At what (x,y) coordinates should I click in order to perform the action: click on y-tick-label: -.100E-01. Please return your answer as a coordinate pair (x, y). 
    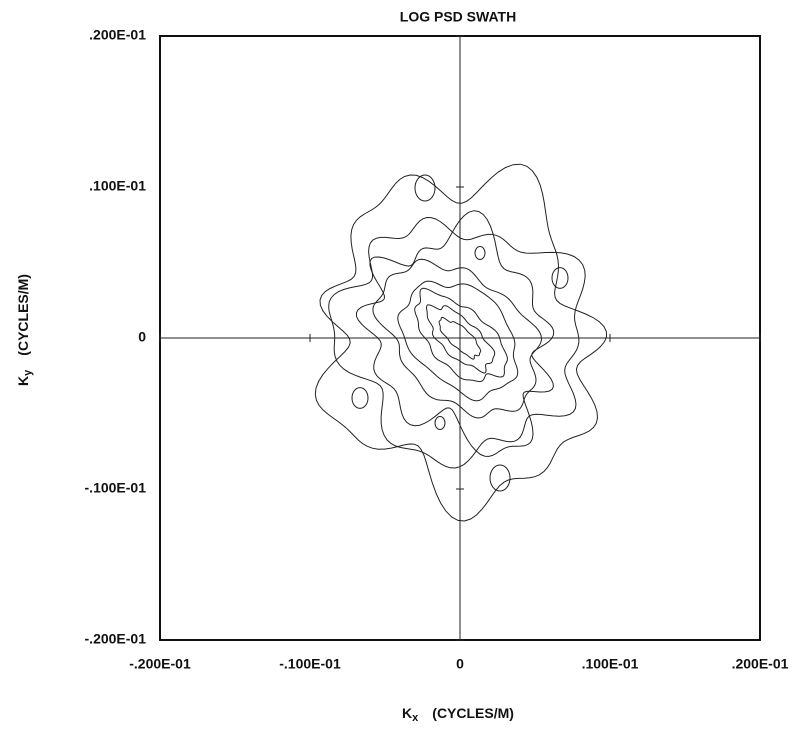
    Looking at the image, I should click on (116, 488).